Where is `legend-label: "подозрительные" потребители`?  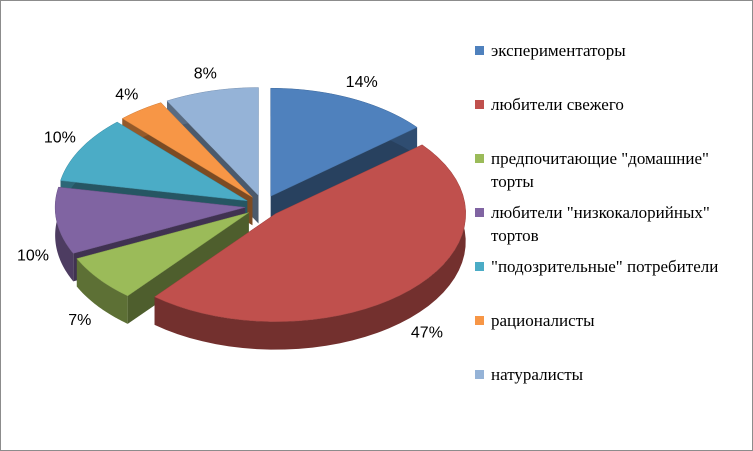 legend-label: "подозрительные" потребители is located at coordinates (605, 266).